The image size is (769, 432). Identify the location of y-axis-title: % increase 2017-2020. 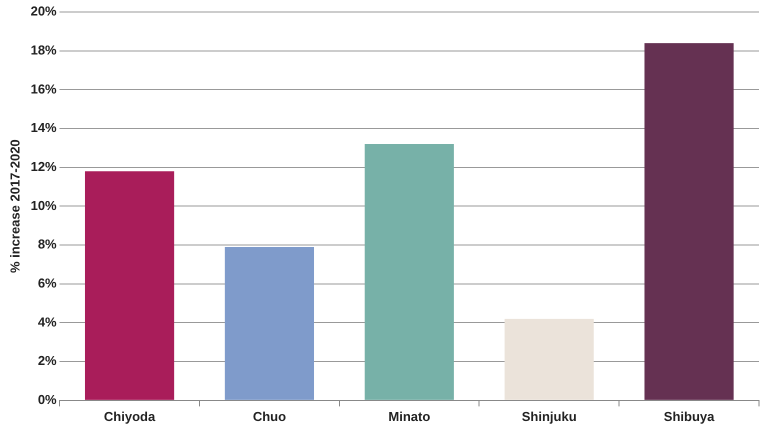
(14, 206).